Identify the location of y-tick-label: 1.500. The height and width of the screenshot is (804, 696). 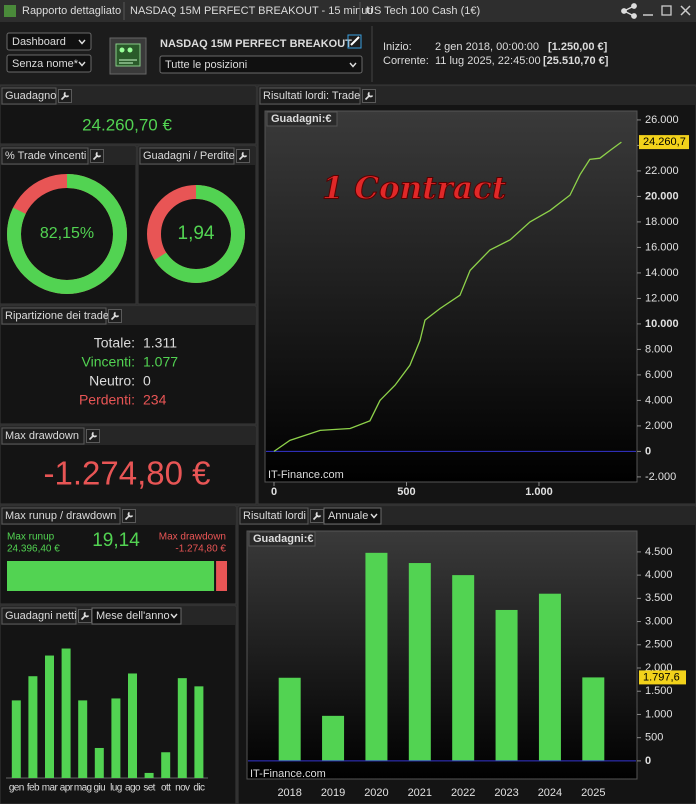
(659, 691).